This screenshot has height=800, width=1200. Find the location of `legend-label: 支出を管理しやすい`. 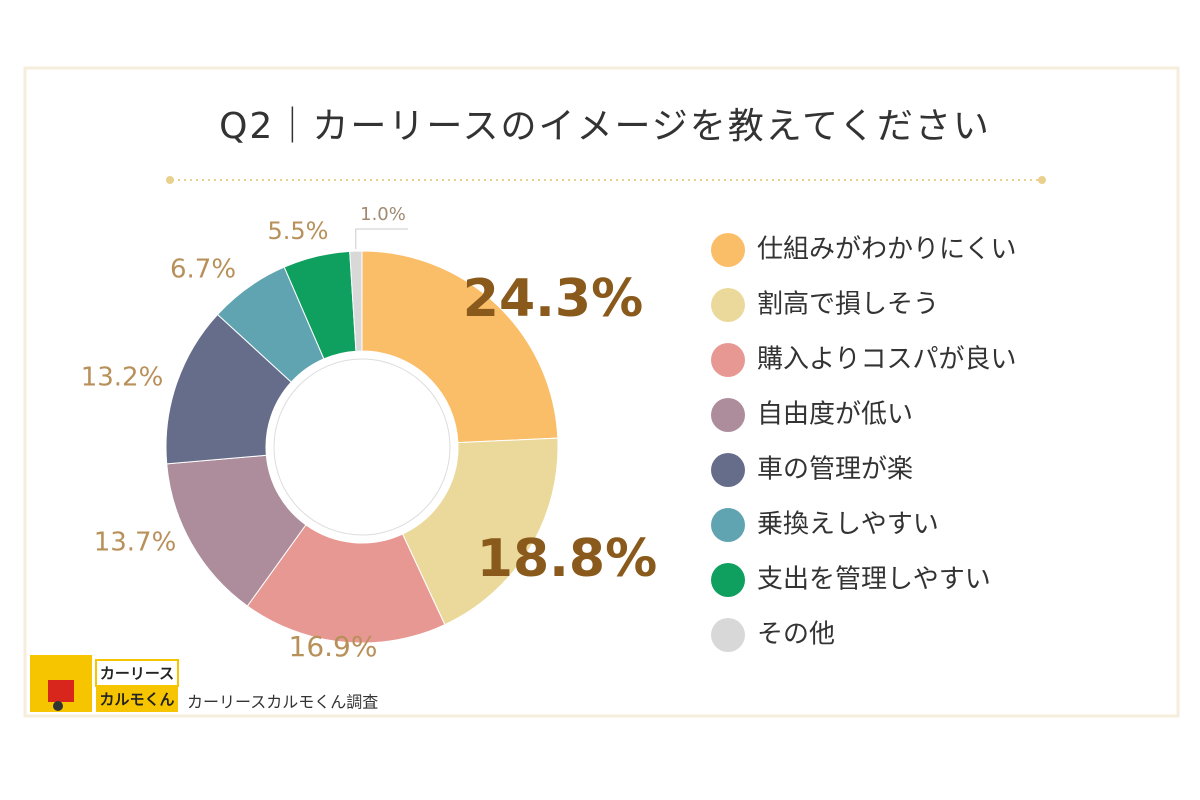

legend-label: 支出を管理しやすい is located at coordinates (874, 580).